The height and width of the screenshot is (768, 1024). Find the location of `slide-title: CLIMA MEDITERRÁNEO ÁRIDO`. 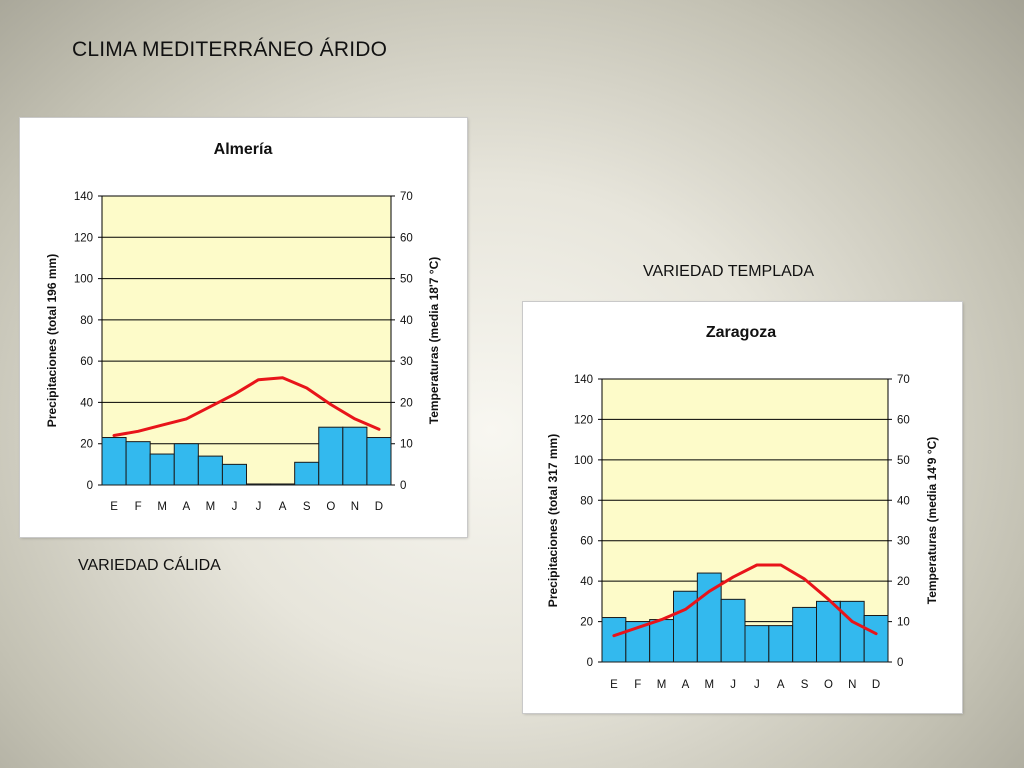

slide-title: CLIMA MEDITERRÁNEO ÁRIDO is located at coordinates (230, 49).